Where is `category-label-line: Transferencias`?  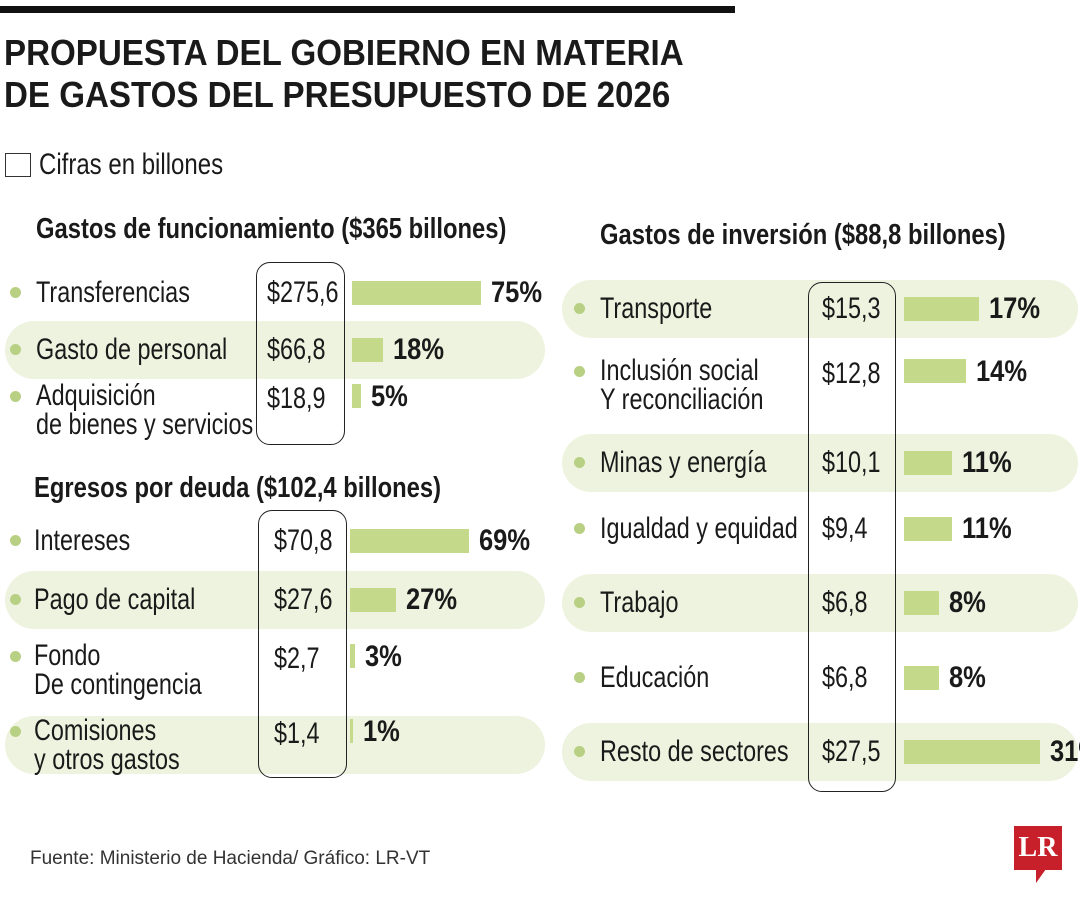
category-label-line: Transferencias is located at coordinates (113, 292).